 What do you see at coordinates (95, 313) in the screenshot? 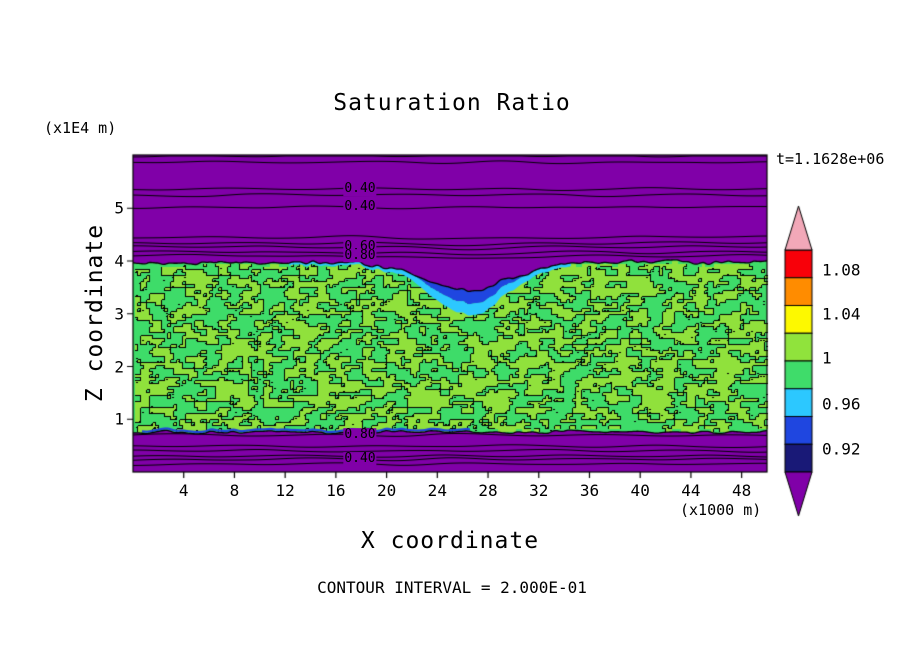
I see `y-axis-label: Z coordinate` at bounding box center [95, 313].